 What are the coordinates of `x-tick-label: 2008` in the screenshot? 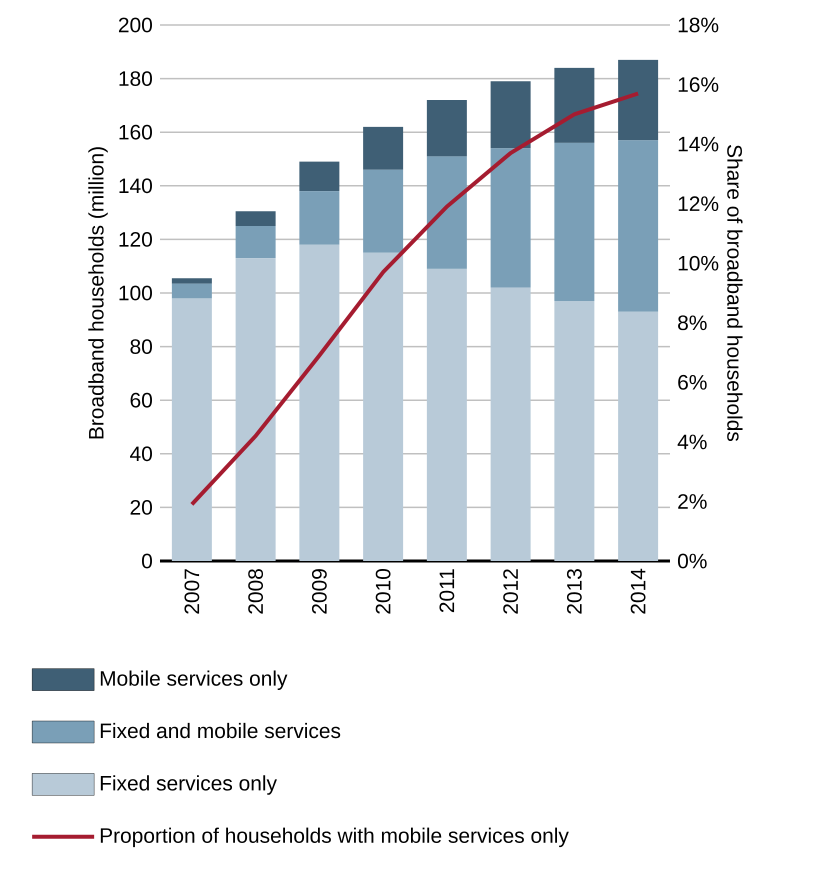 It's located at (256, 591).